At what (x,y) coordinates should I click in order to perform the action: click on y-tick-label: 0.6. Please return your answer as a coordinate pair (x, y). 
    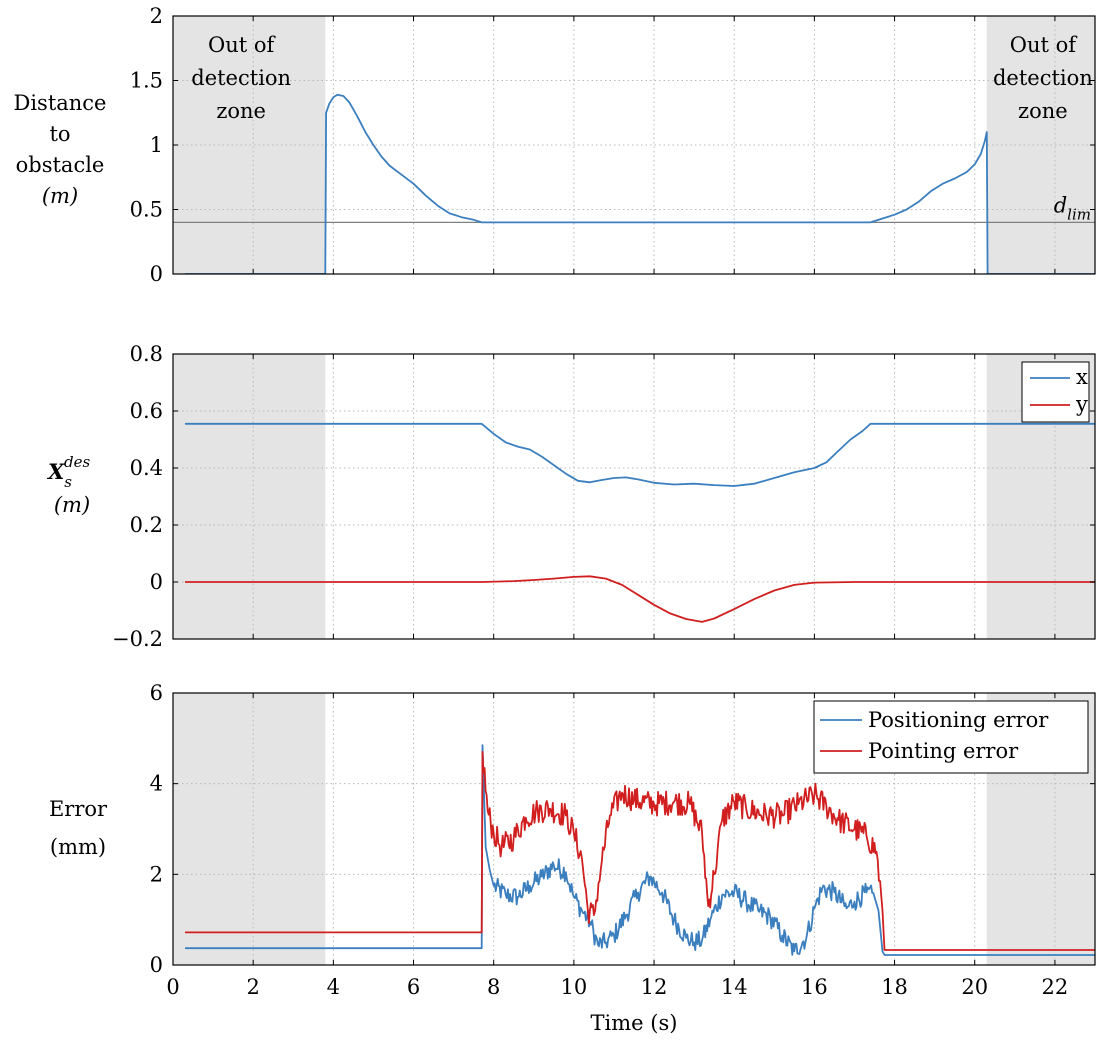
    Looking at the image, I should click on (146, 411).